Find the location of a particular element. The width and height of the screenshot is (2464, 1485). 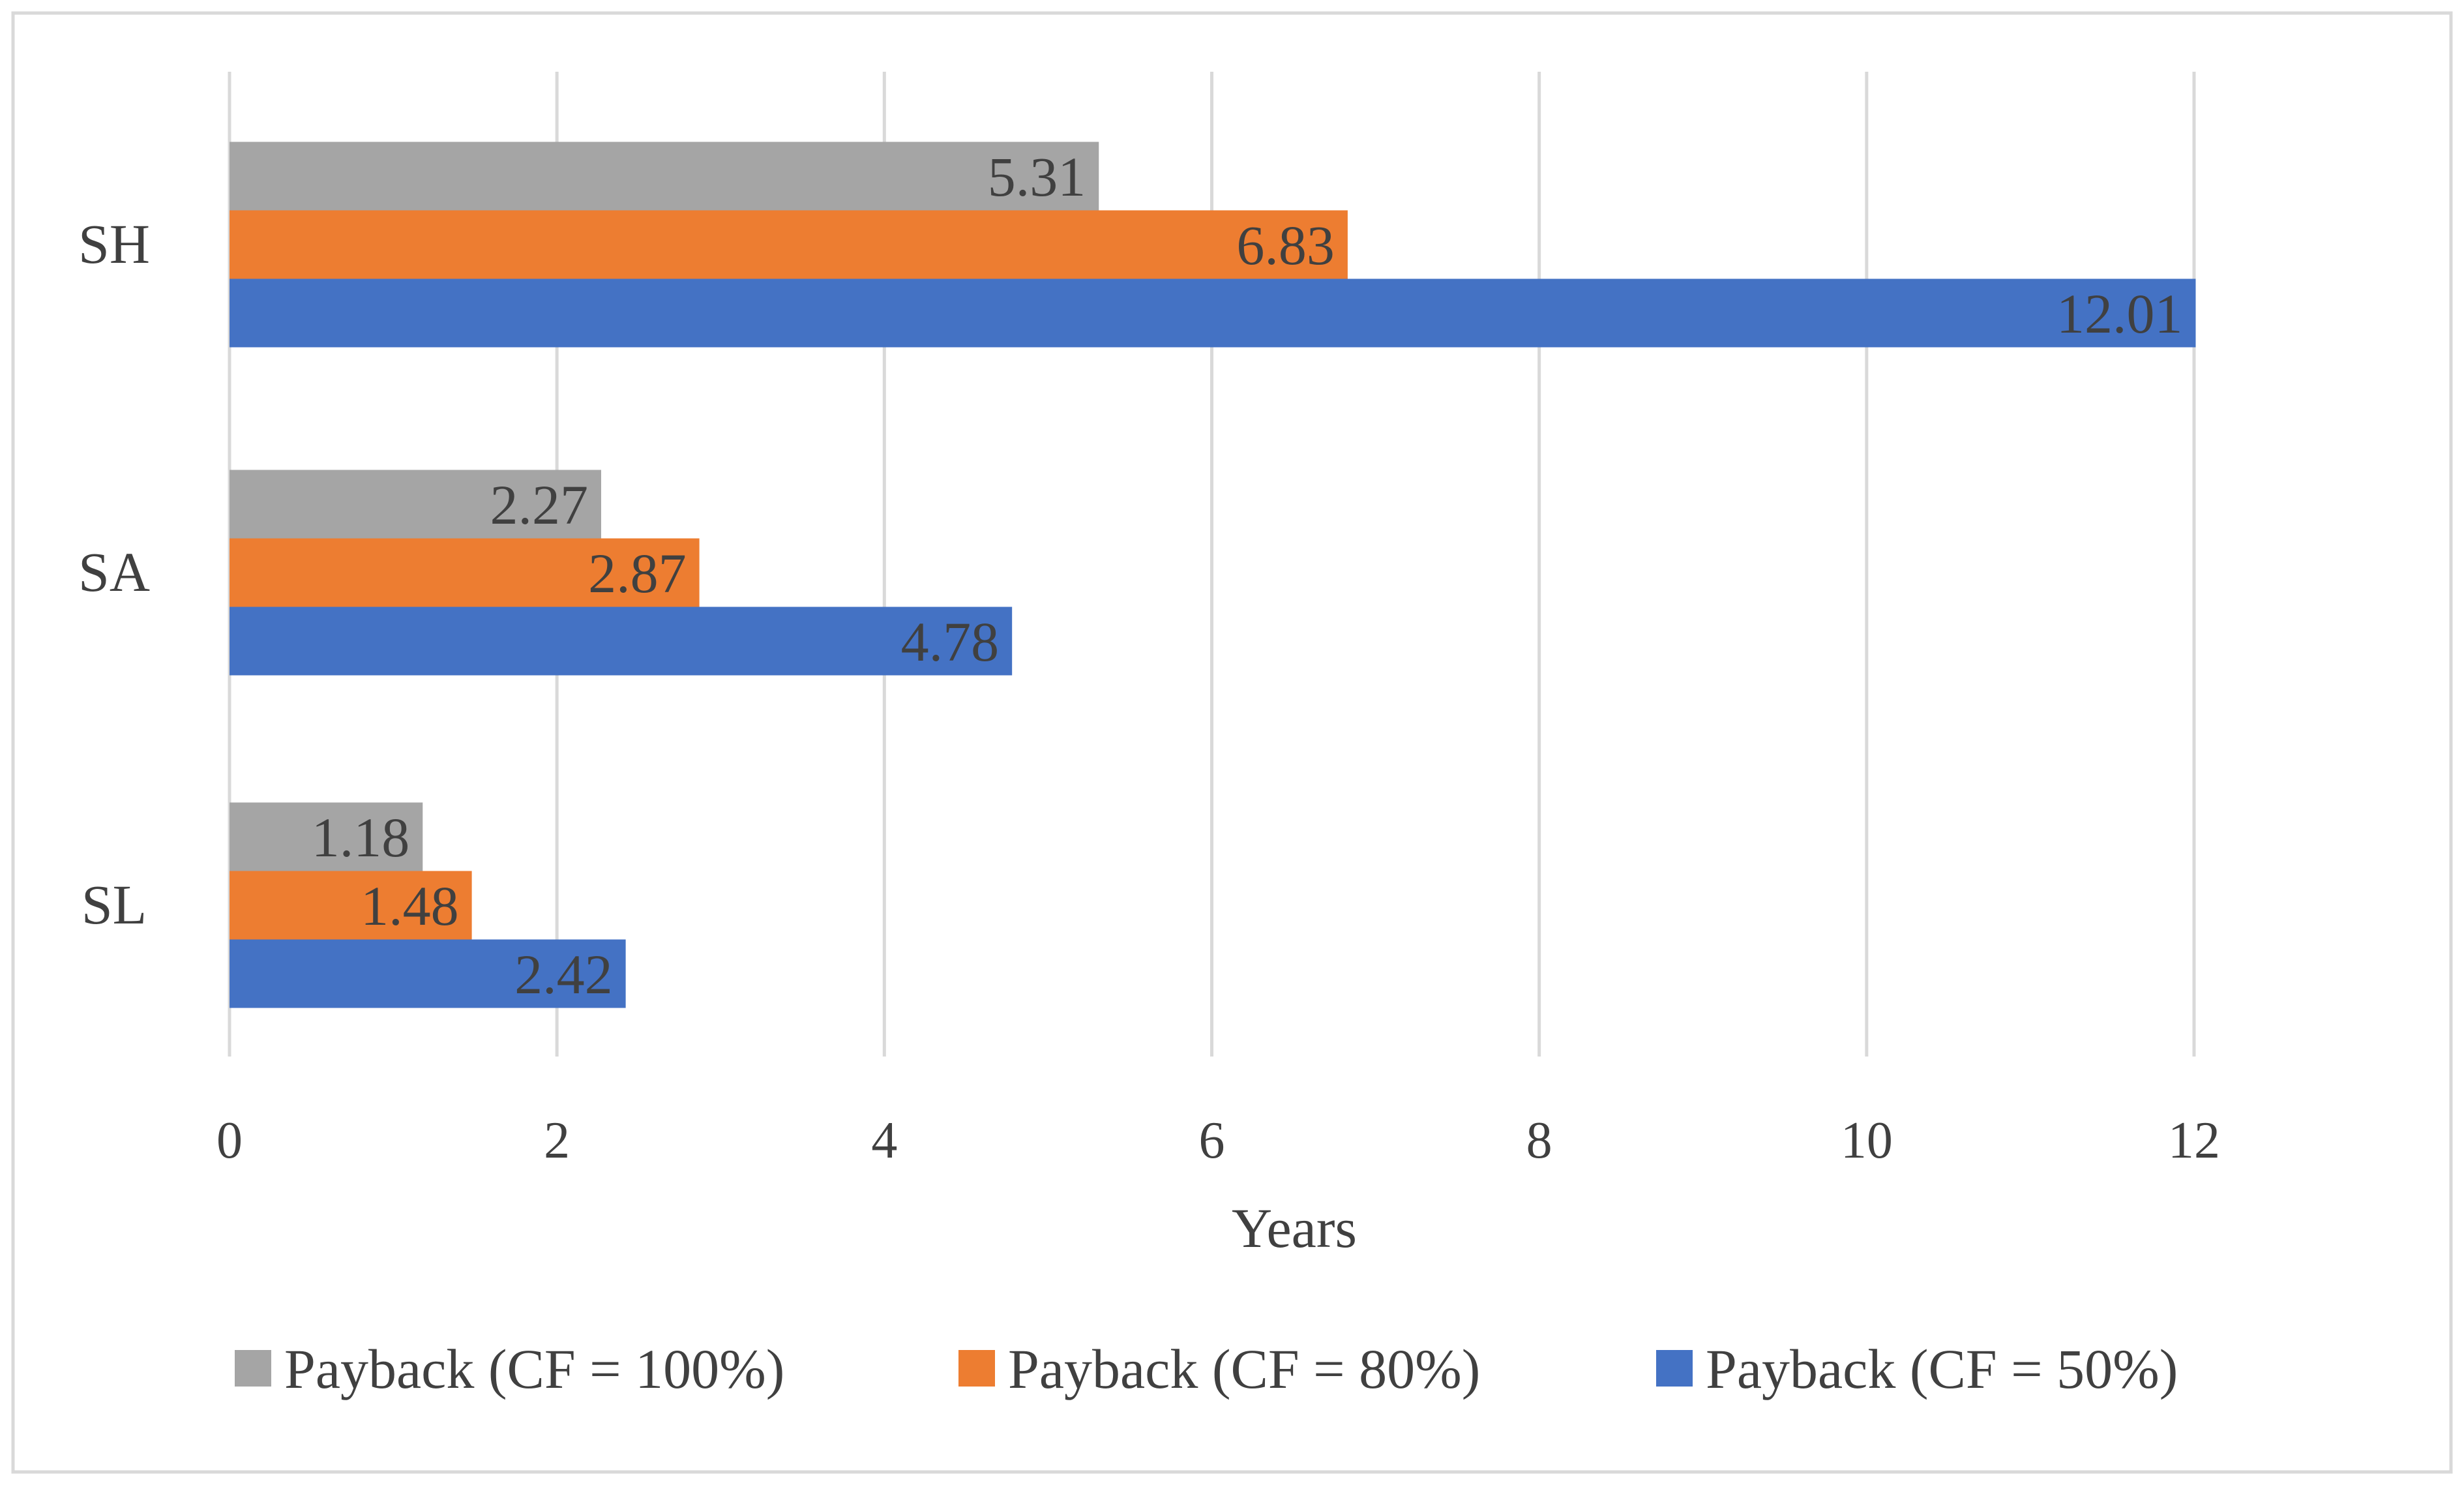

x-axis: 0 2 4 6 8 10 12 is located at coordinates (1218, 1141).